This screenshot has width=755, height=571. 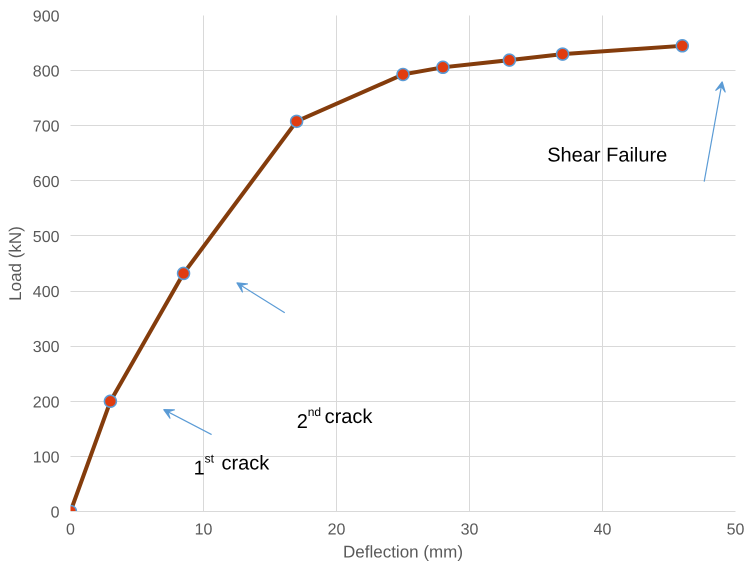 I want to click on x-tick-label: 20, so click(x=337, y=530).